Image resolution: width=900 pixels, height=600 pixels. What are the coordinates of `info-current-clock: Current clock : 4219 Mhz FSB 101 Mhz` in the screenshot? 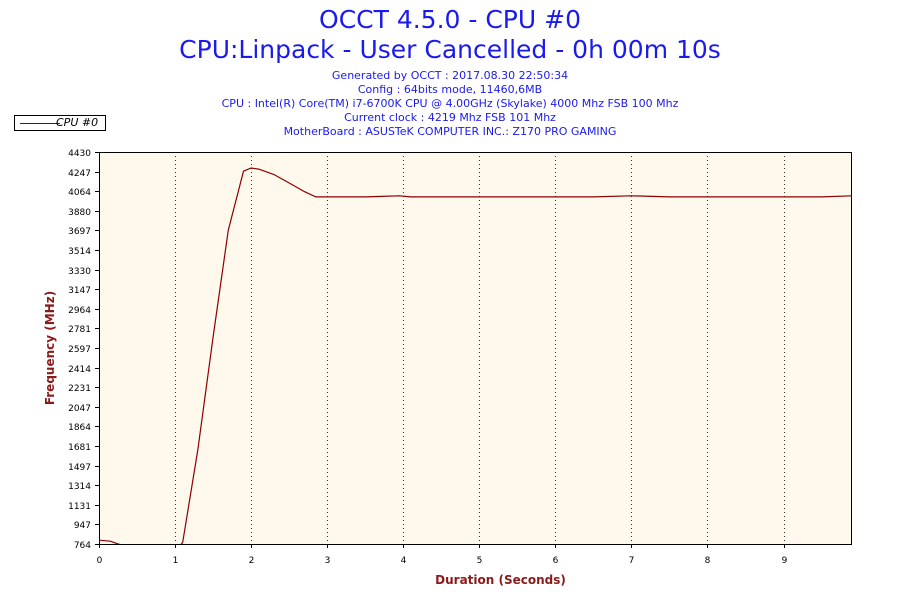 It's located at (450, 117).